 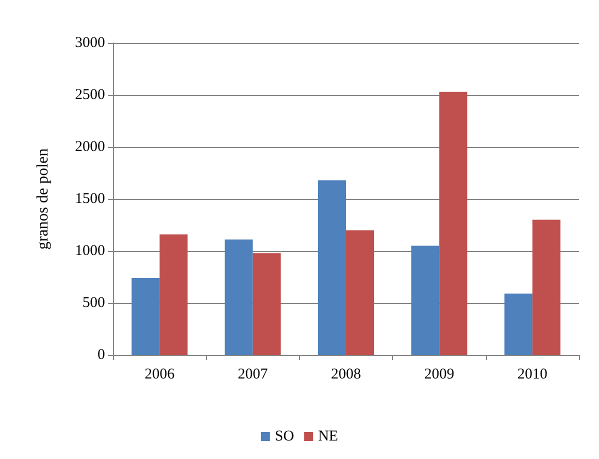 I want to click on y-tick-label: 2500, so click(x=90, y=95).